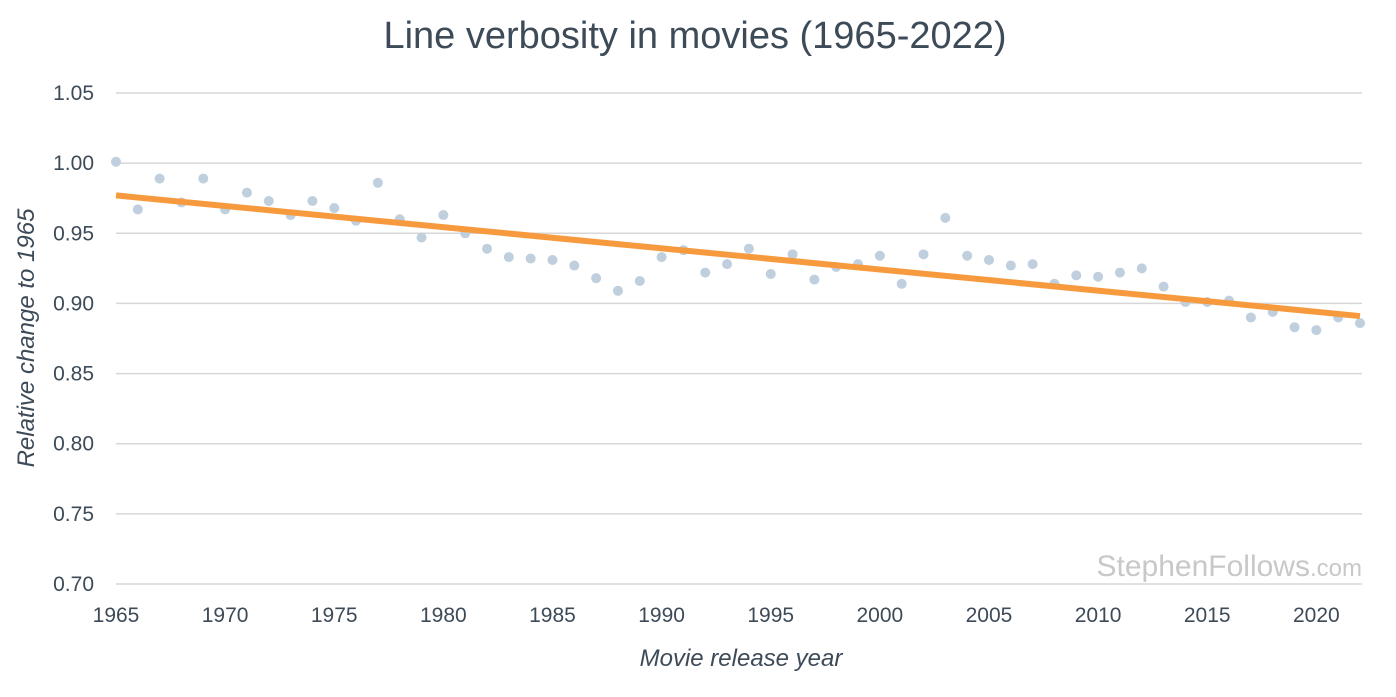 The width and height of the screenshot is (1396, 697). I want to click on y-tick-label: 0.70, so click(73, 584).